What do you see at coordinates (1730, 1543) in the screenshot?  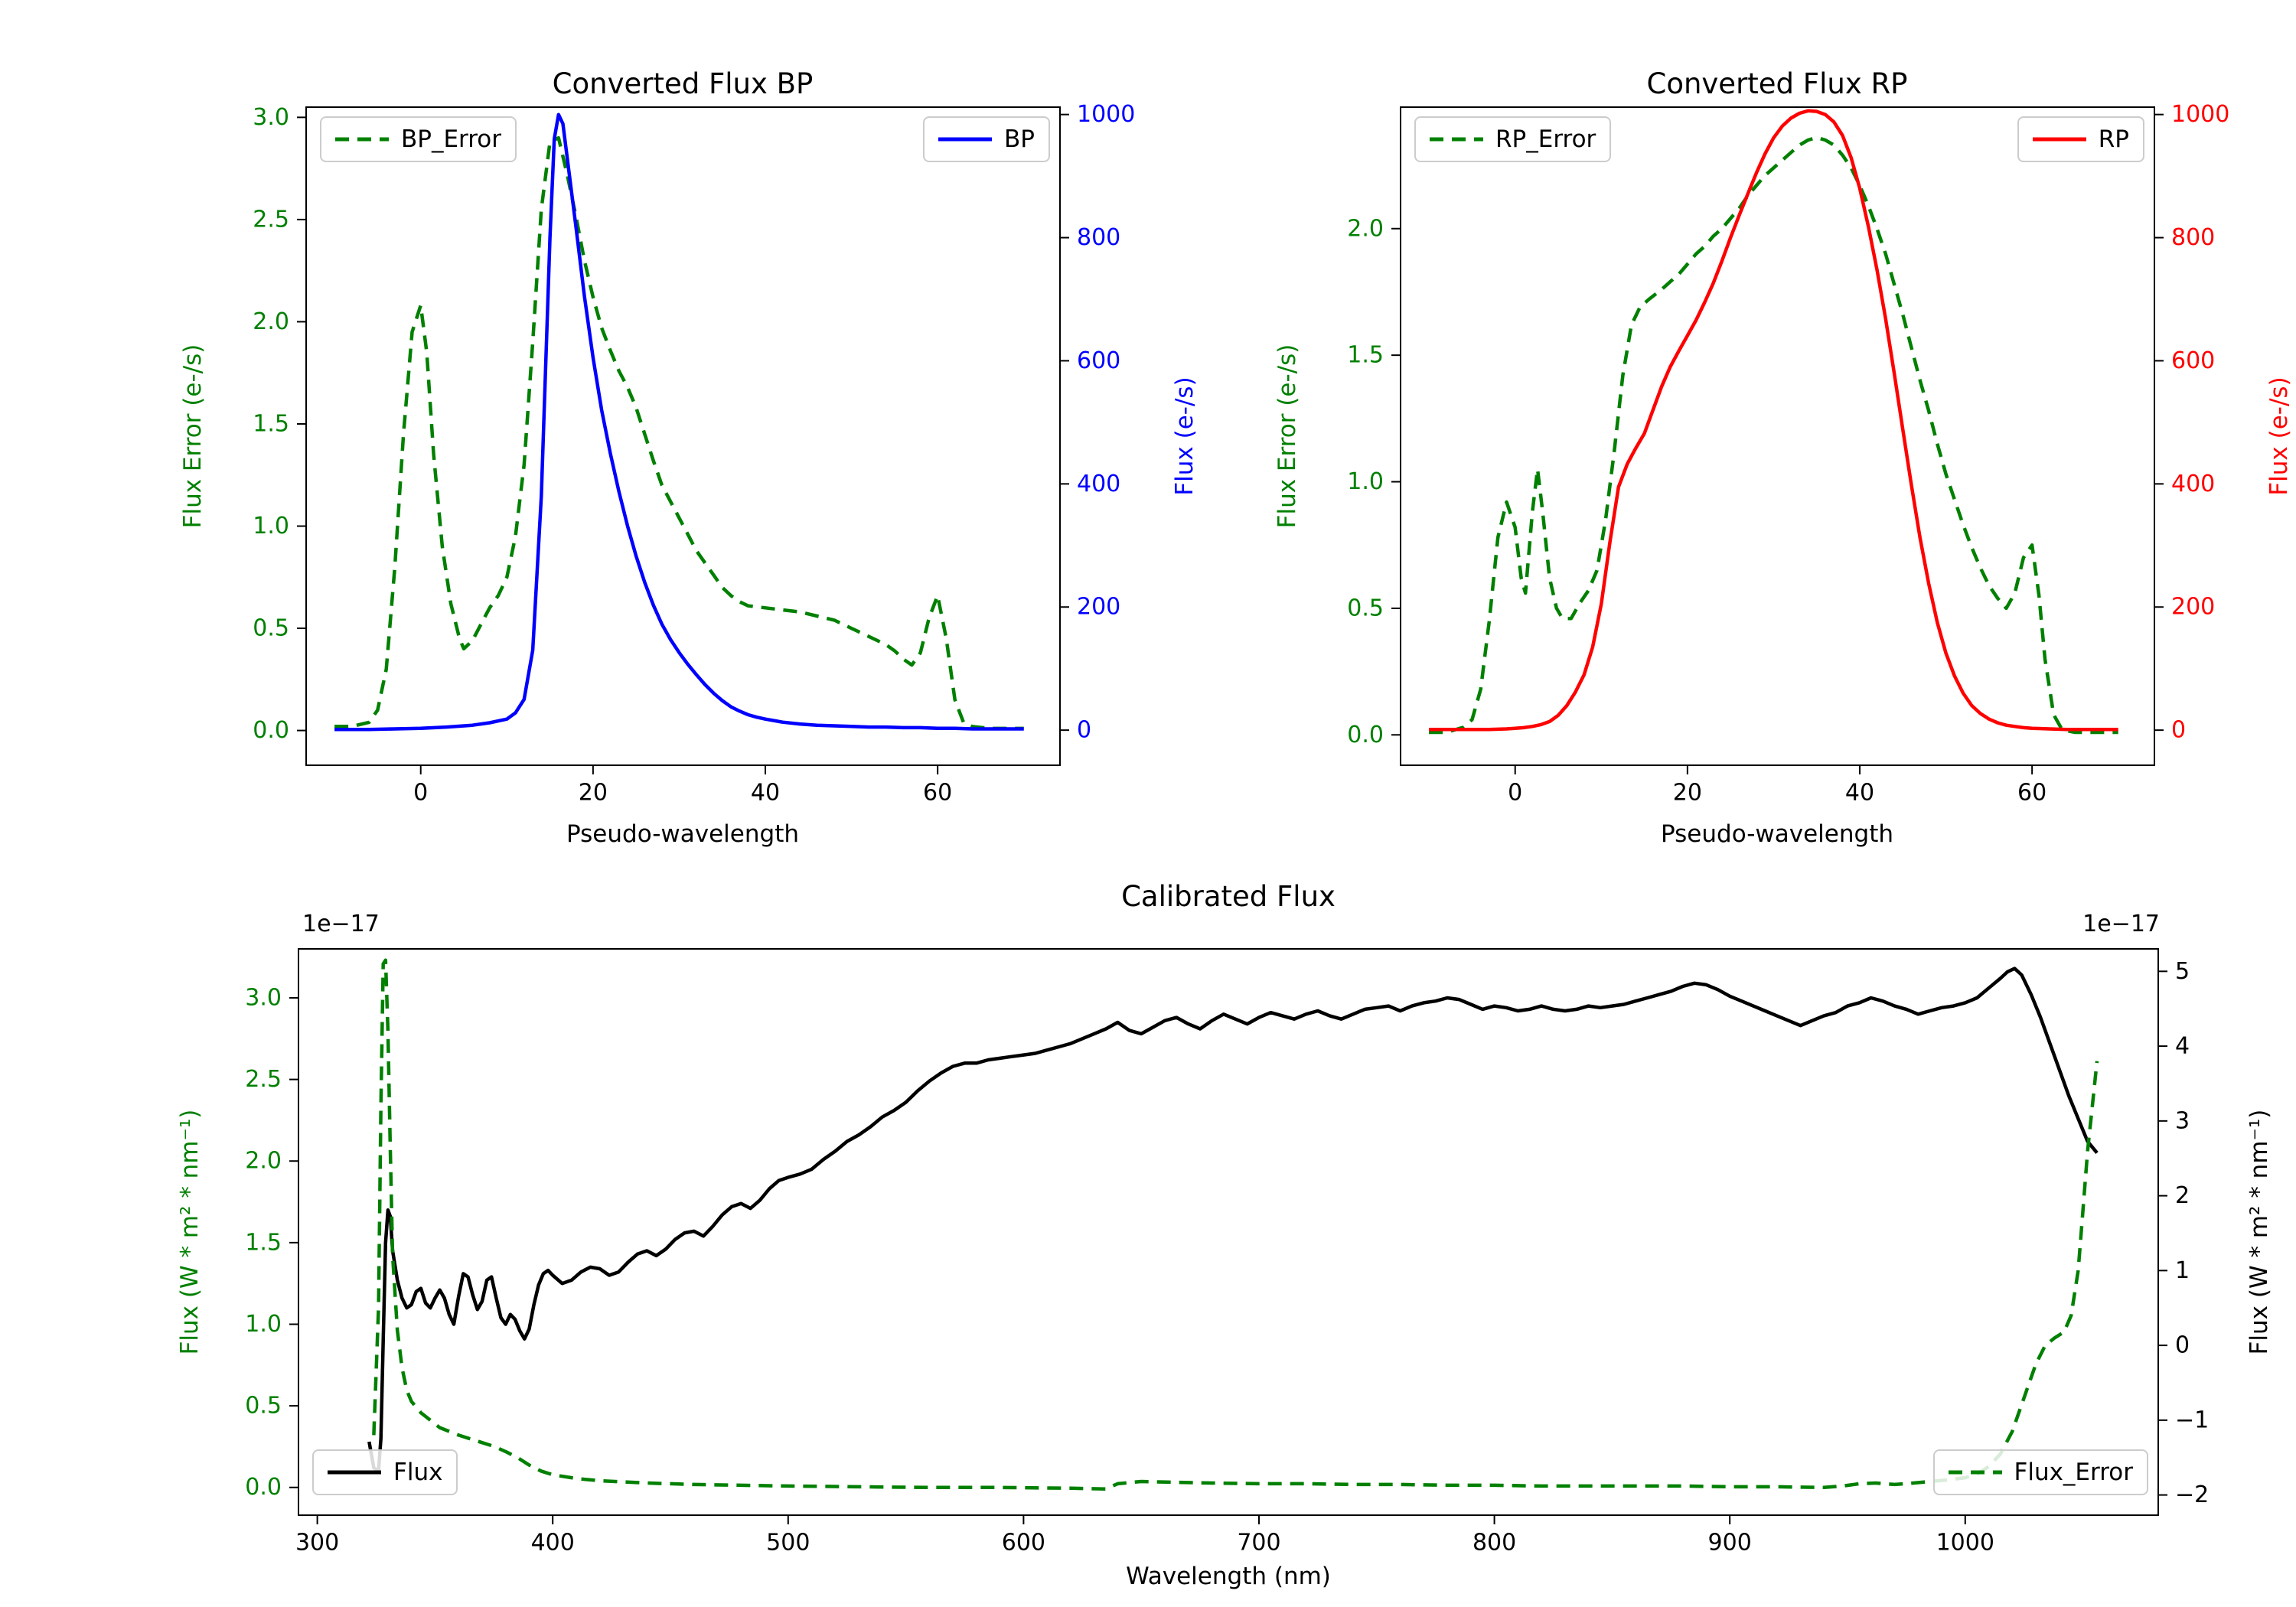 I see `x-tick-label: 900` at bounding box center [1730, 1543].